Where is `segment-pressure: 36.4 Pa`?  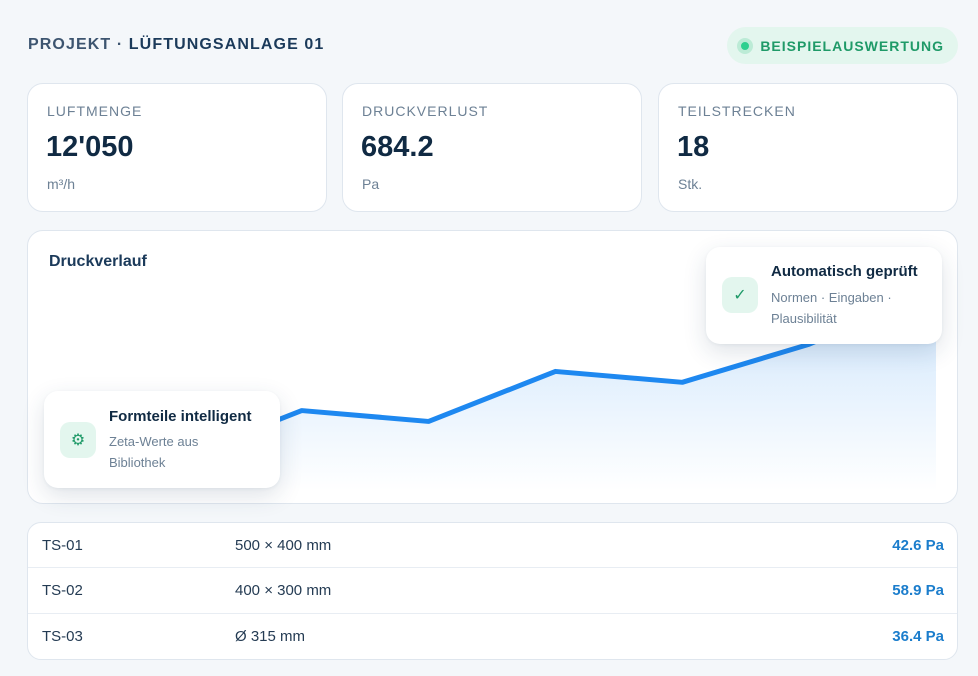
segment-pressure: 36.4 Pa is located at coordinates (918, 636).